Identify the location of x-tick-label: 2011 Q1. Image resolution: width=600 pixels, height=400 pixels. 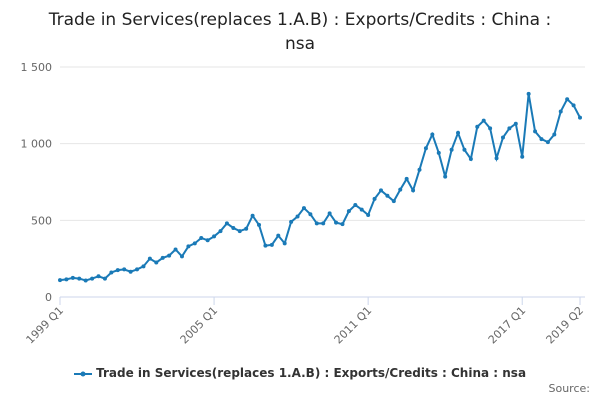
(353, 325).